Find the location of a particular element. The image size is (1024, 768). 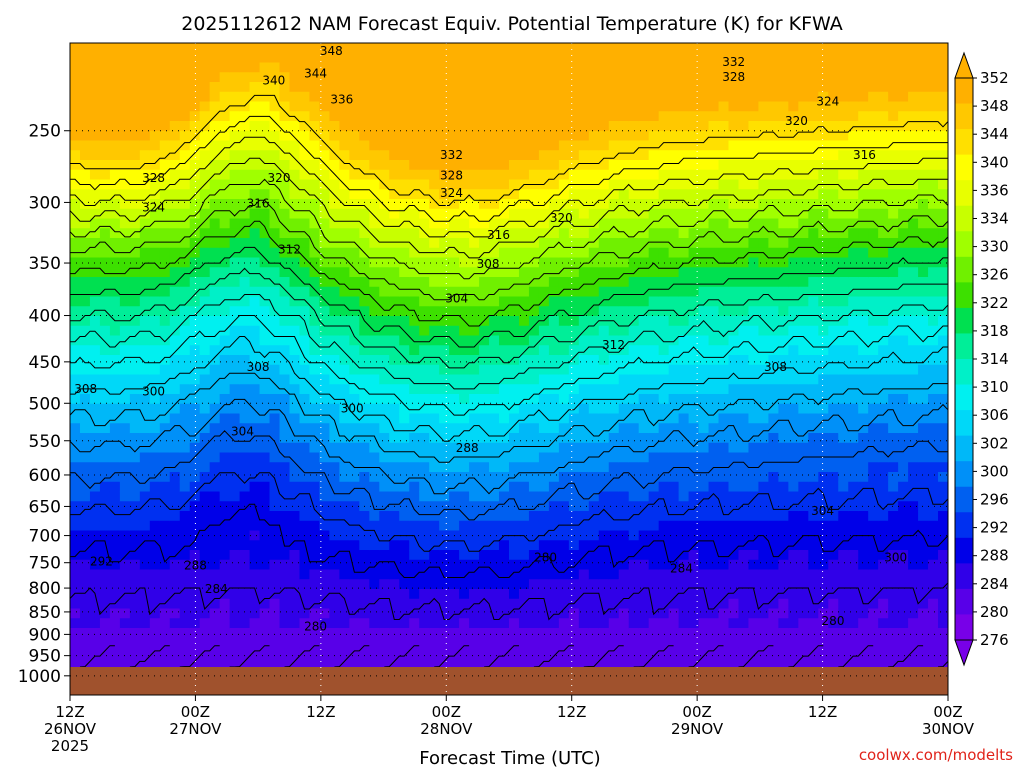

x-axis-label: Forecast Time (UTC) is located at coordinates (509, 758).